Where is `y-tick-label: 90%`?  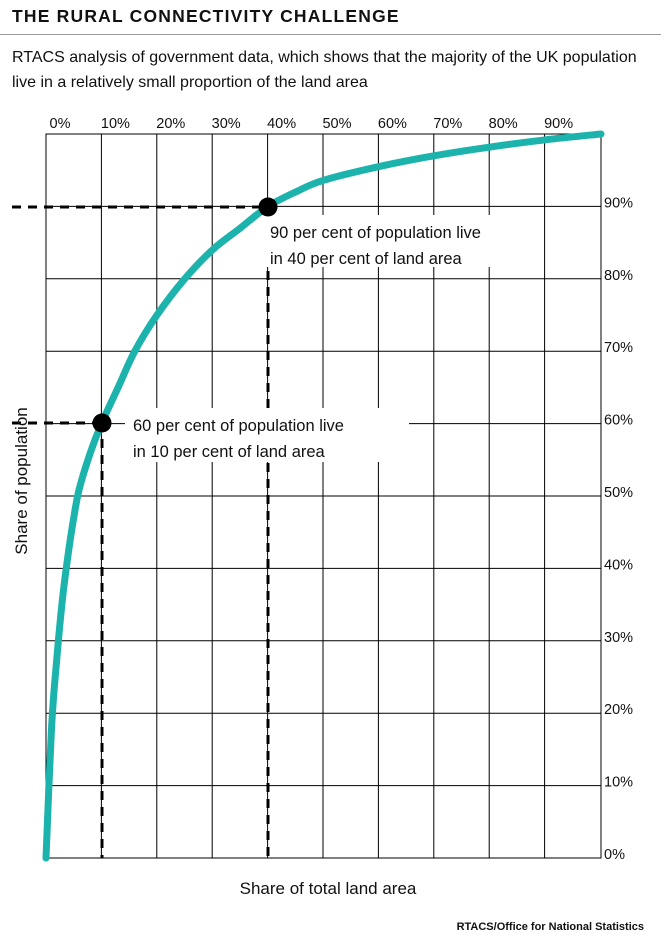
y-tick-label: 90% is located at coordinates (618, 203).